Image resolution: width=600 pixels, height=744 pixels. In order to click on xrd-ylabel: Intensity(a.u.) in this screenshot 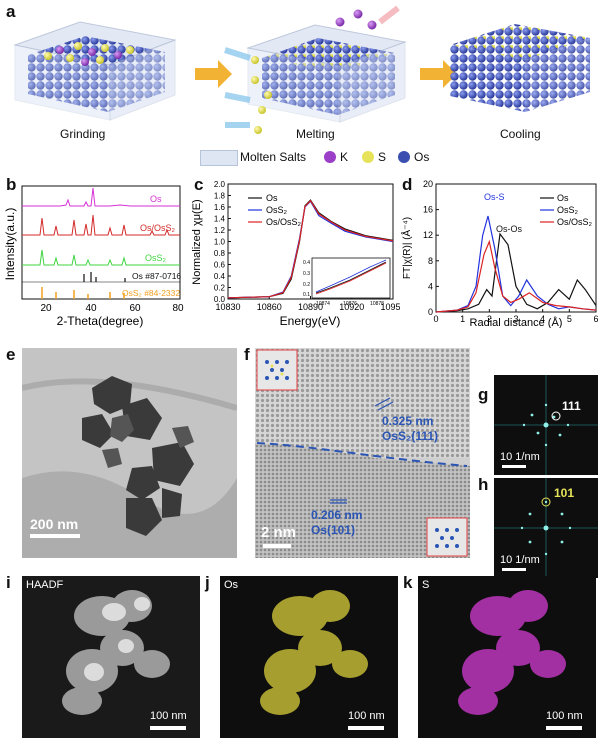, I will do `click(10, 244)`.